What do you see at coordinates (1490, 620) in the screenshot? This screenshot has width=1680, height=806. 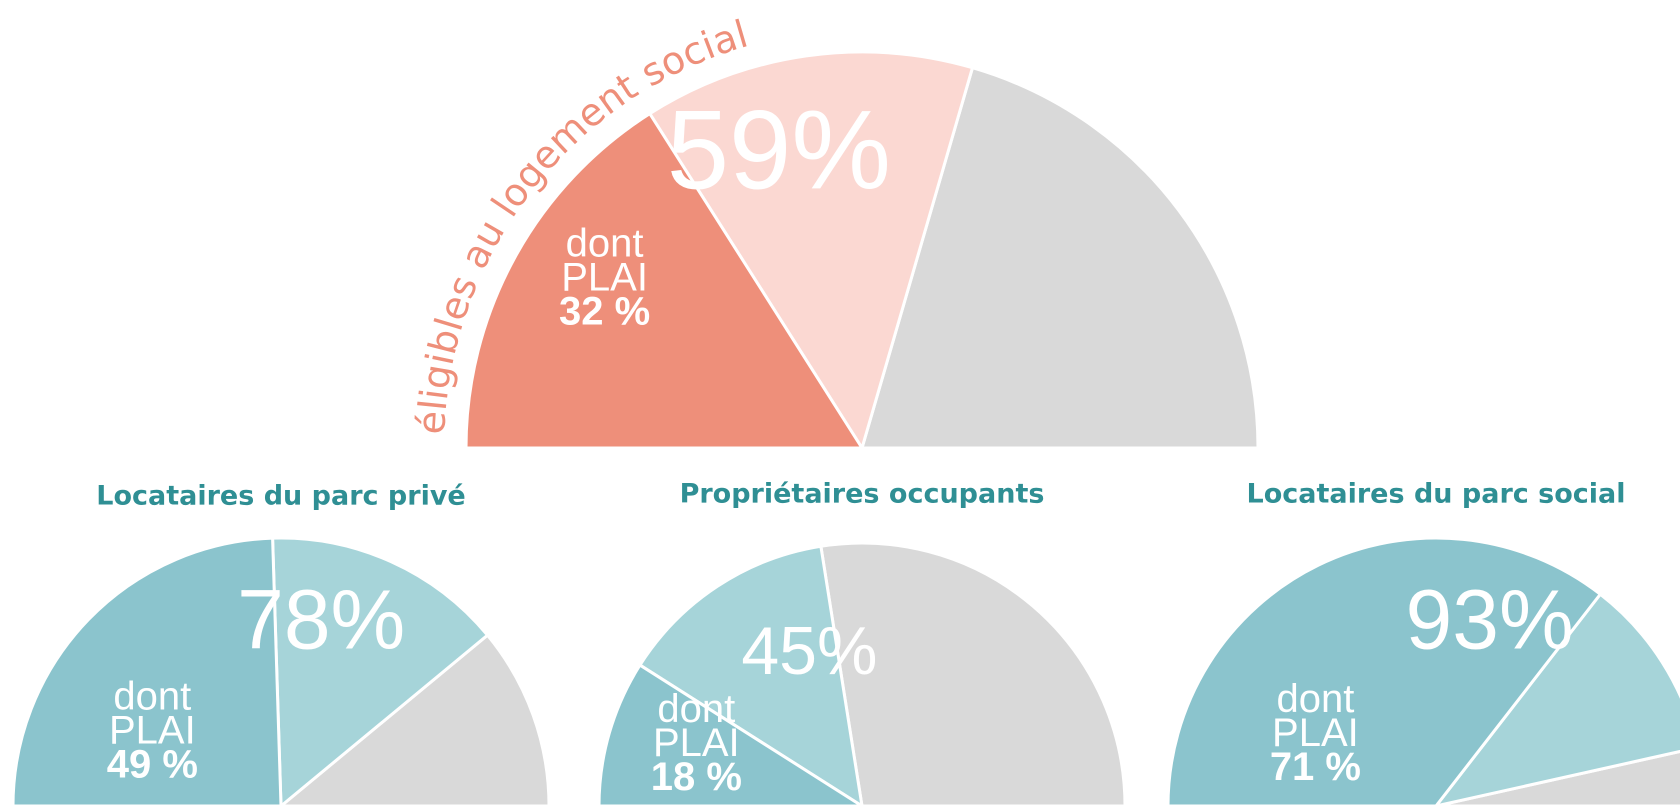 I see `value-label: 93%` at bounding box center [1490, 620].